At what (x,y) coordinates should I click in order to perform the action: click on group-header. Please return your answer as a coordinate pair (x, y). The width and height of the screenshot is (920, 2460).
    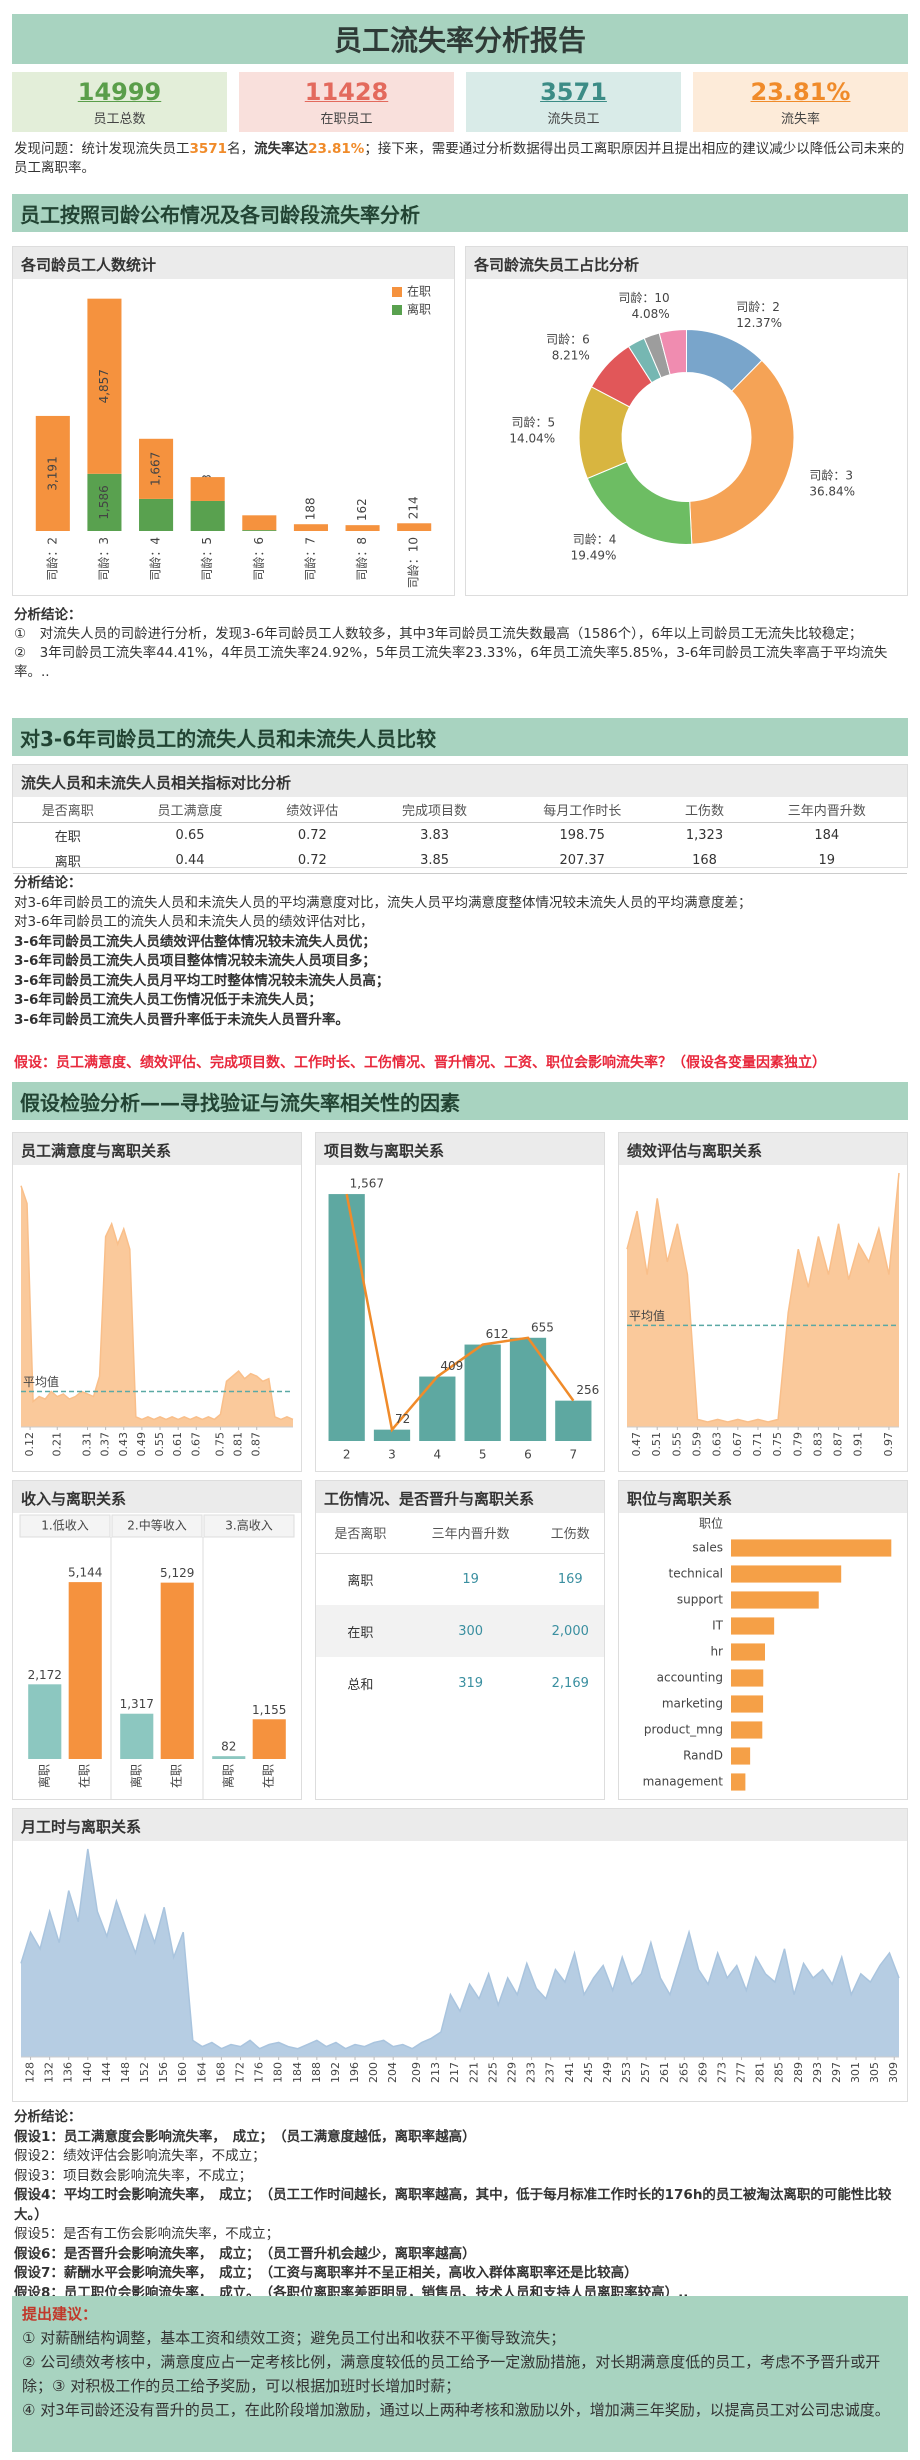
    Looking at the image, I should click on (249, 1526).